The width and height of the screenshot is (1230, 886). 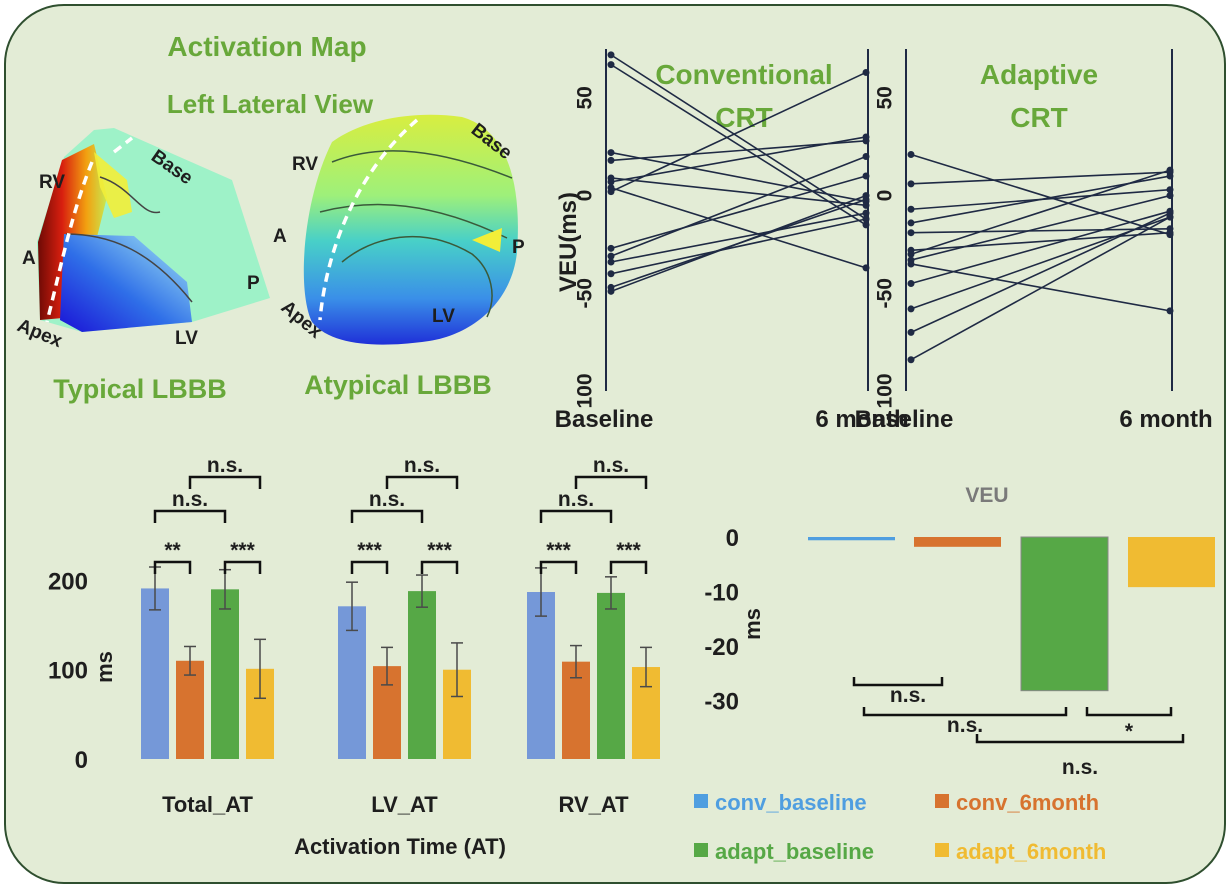 What do you see at coordinates (29, 258) in the screenshot?
I see `typical-label-a: A` at bounding box center [29, 258].